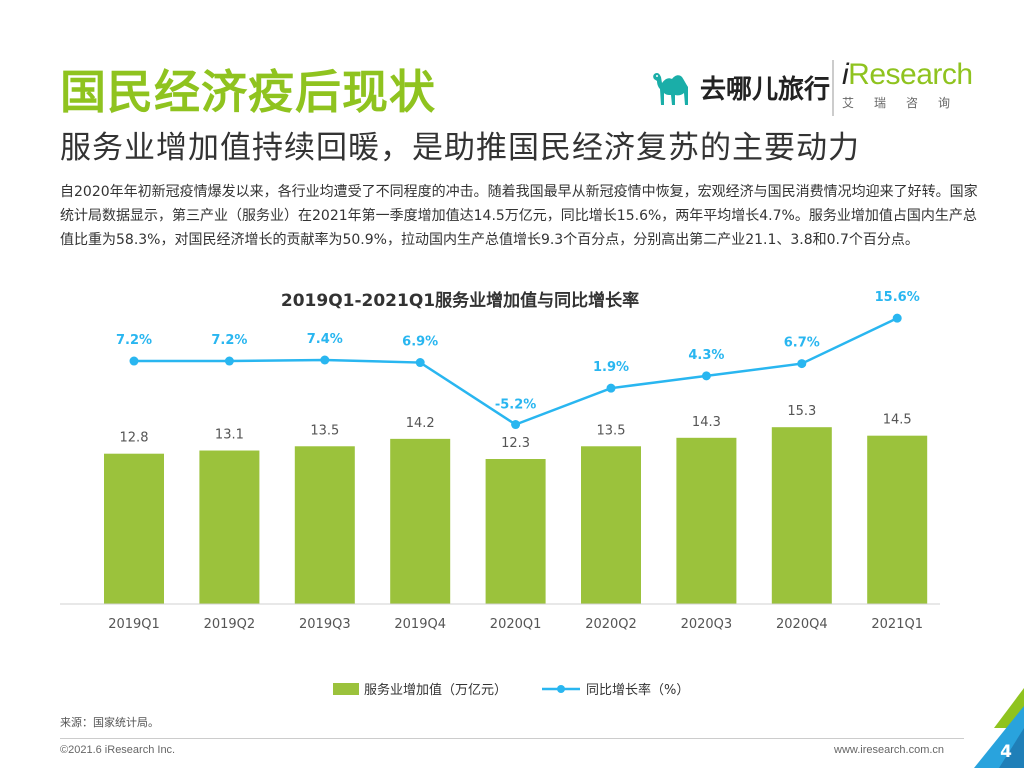 This screenshot has height=768, width=1024. Describe the element at coordinates (134, 438) in the screenshot. I see `bar-label-2019Q1: 12.8` at that location.